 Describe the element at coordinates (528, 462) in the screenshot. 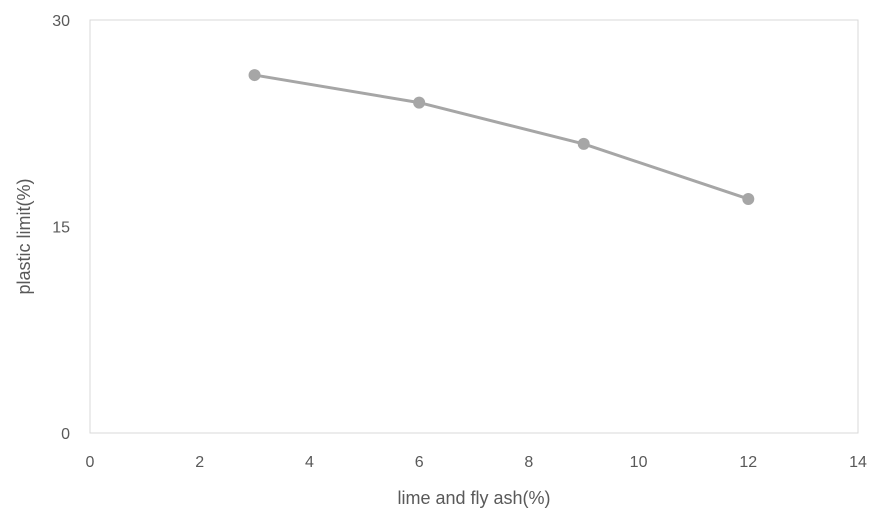

I see `x-tick-label: 8` at that location.